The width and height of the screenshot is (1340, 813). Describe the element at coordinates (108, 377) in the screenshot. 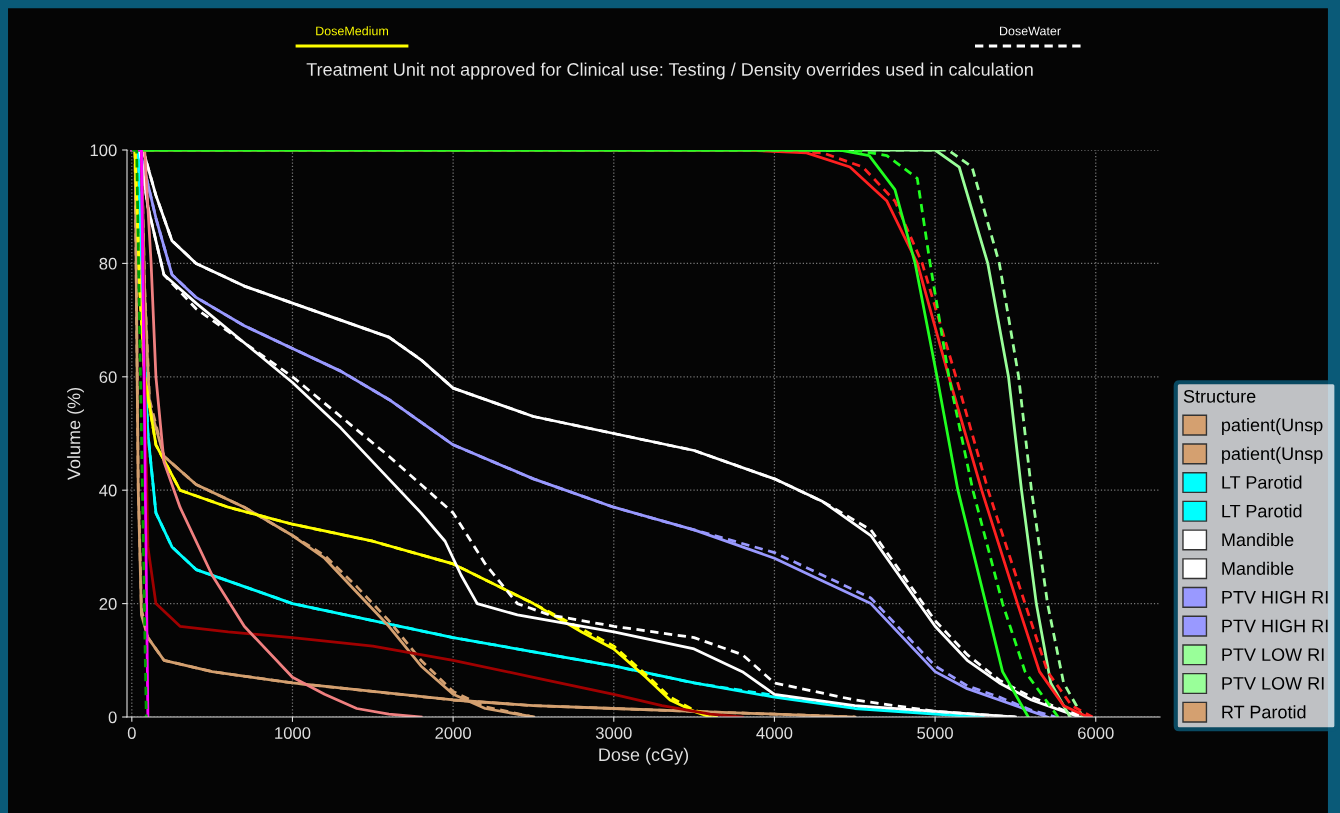

I see `y-tick-label: 60` at that location.